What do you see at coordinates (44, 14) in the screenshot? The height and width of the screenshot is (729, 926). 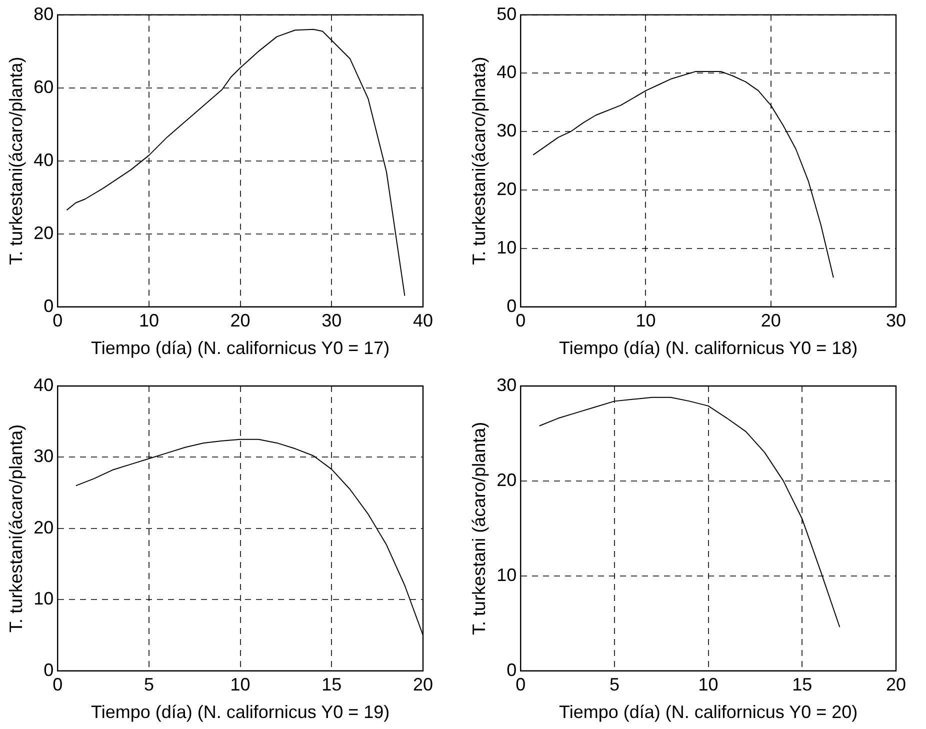 I see `y-tick-label: 80` at bounding box center [44, 14].